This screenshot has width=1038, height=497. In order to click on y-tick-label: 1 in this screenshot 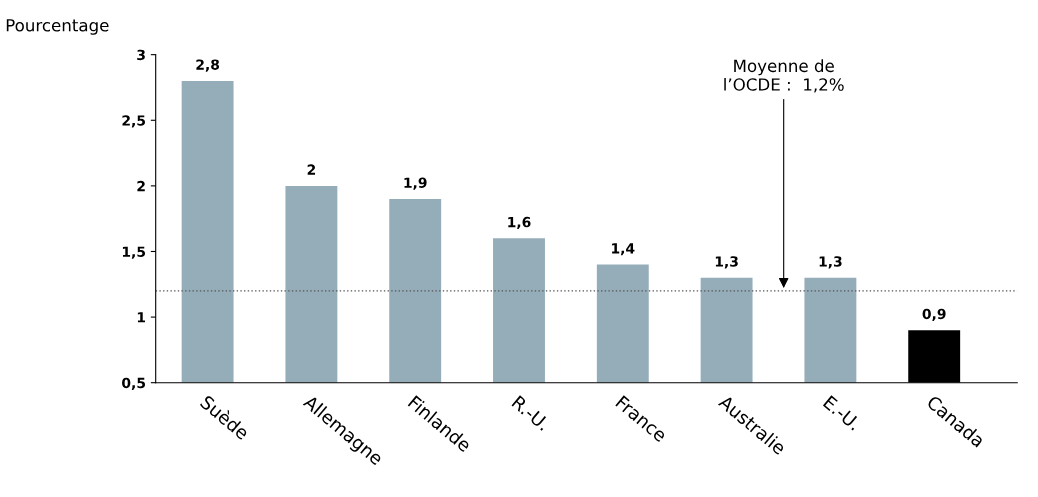, I will do `click(141, 317)`.